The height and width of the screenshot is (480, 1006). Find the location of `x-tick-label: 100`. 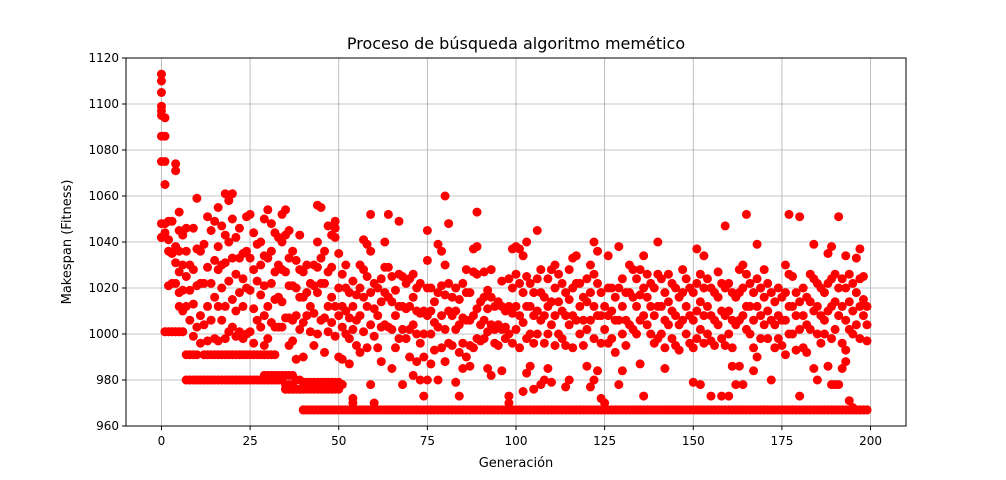

x-tick-label: 100 is located at coordinates (516, 441).